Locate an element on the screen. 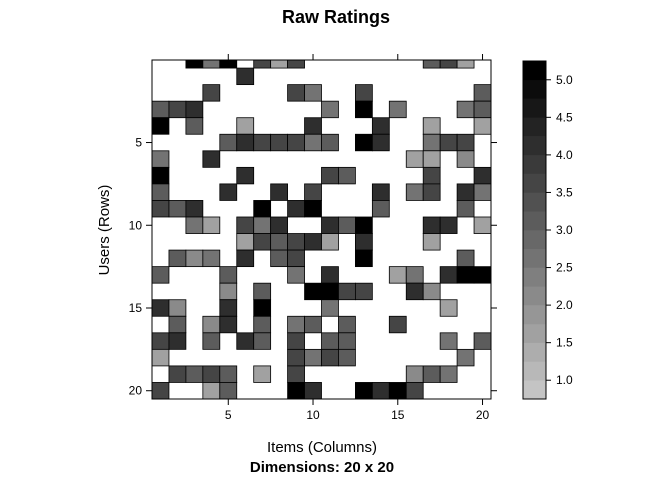 This screenshot has width=672, height=480. x-tick-label: 10 is located at coordinates (313, 415).